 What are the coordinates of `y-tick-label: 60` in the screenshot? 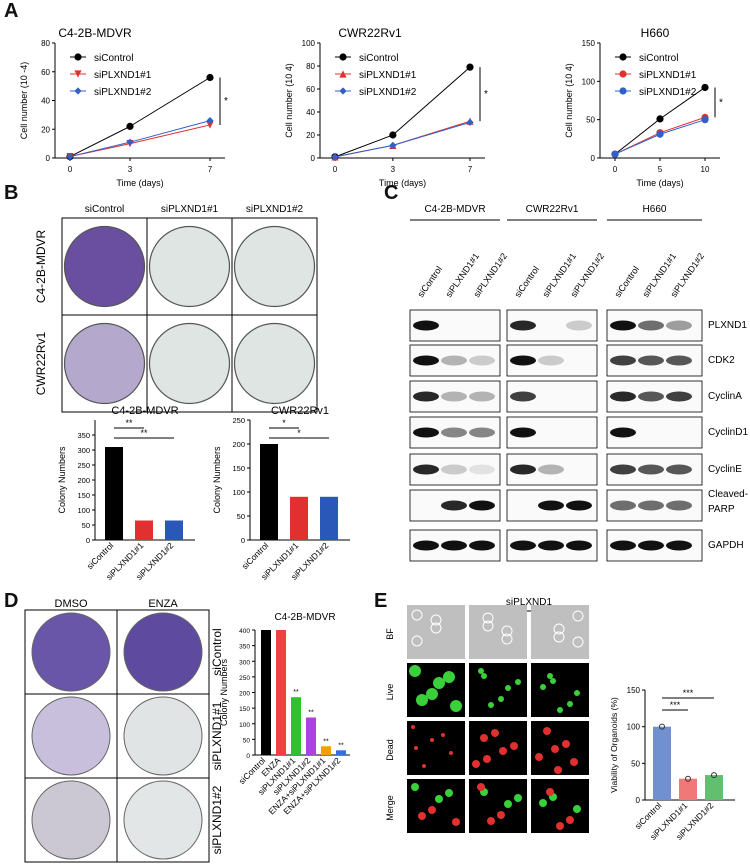 It's located at (310, 89).